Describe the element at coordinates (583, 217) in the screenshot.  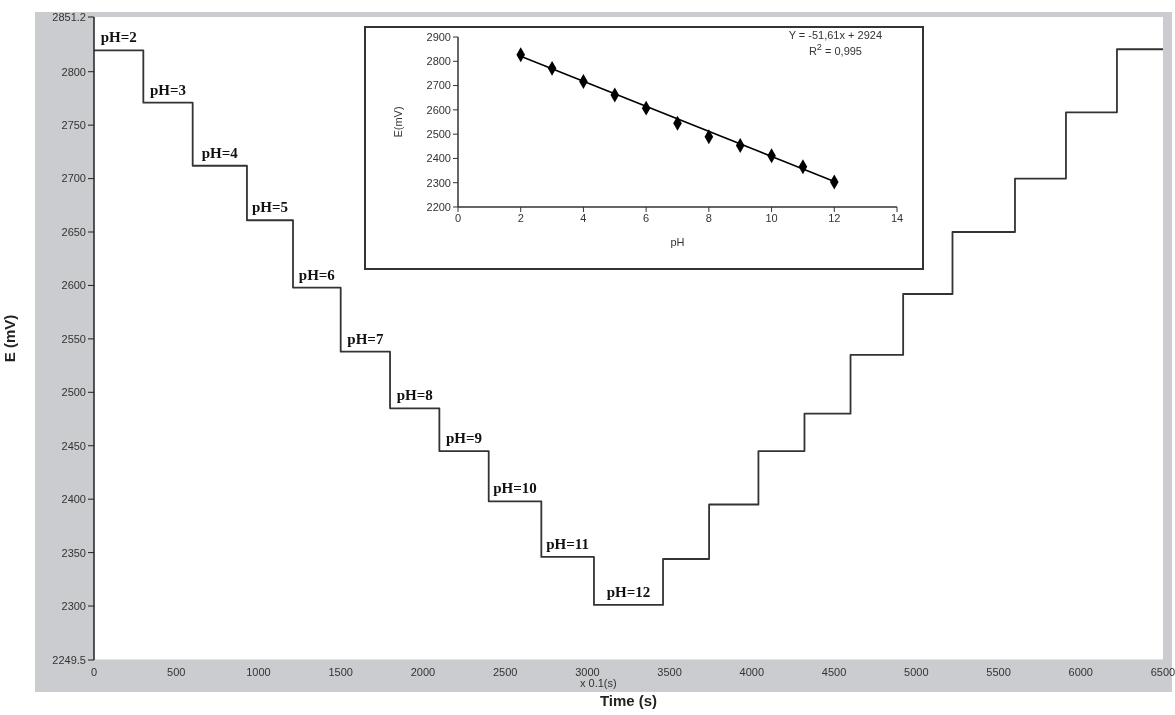
I see `x-tick-label: 4` at that location.